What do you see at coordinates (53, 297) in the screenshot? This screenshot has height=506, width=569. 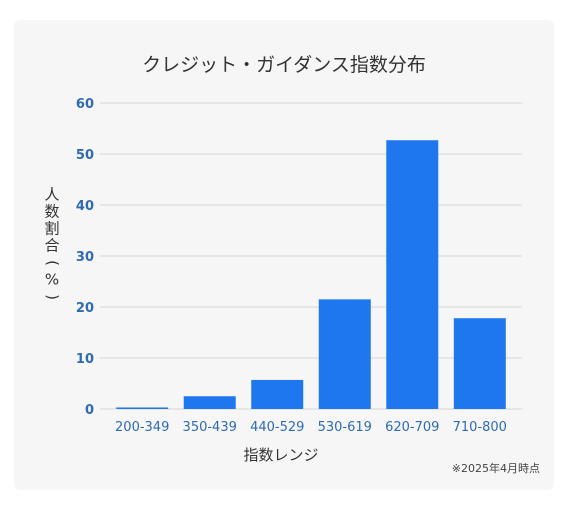 I see `y-axis-label-char: )` at bounding box center [53, 297].